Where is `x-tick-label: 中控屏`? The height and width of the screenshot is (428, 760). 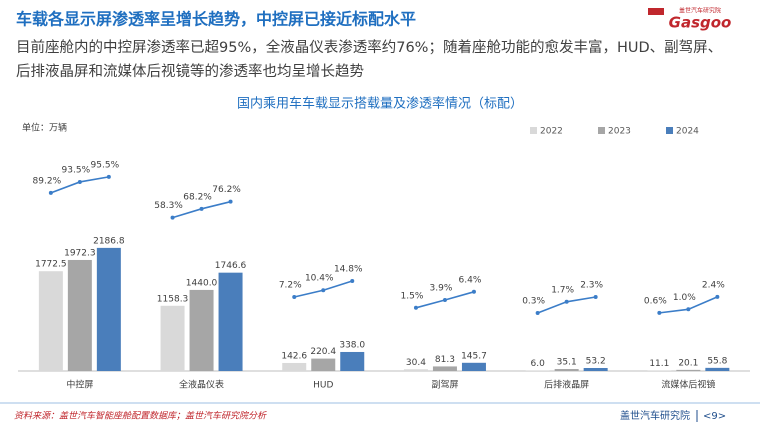
x-tick-label: 中控屏 is located at coordinates (79, 385).